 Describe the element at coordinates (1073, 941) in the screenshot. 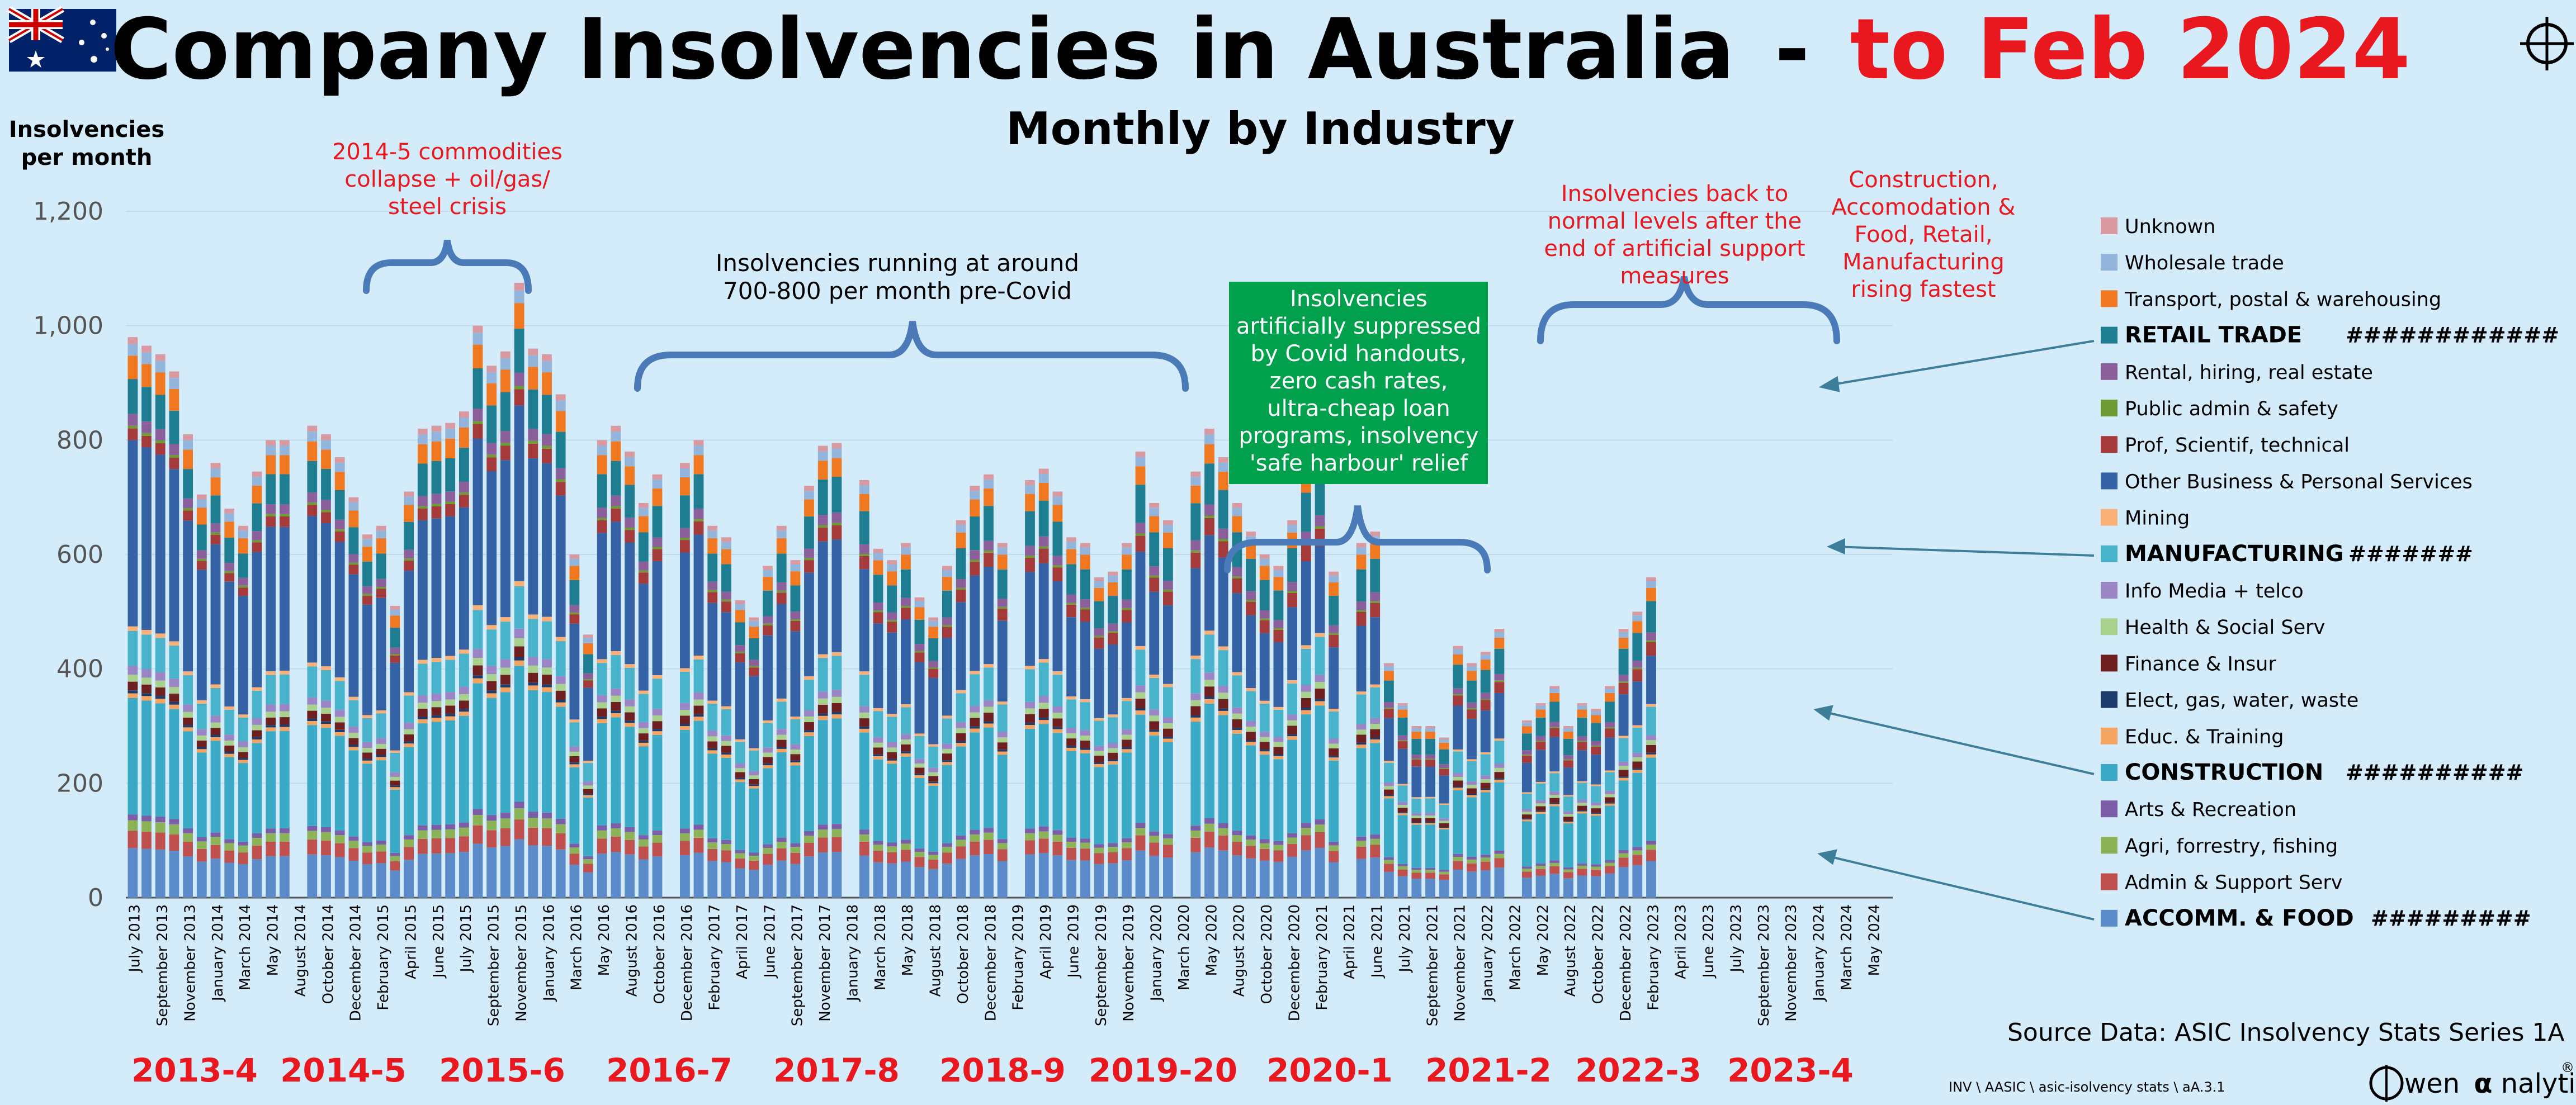

I see `x-tick-label: June 2019` at that location.